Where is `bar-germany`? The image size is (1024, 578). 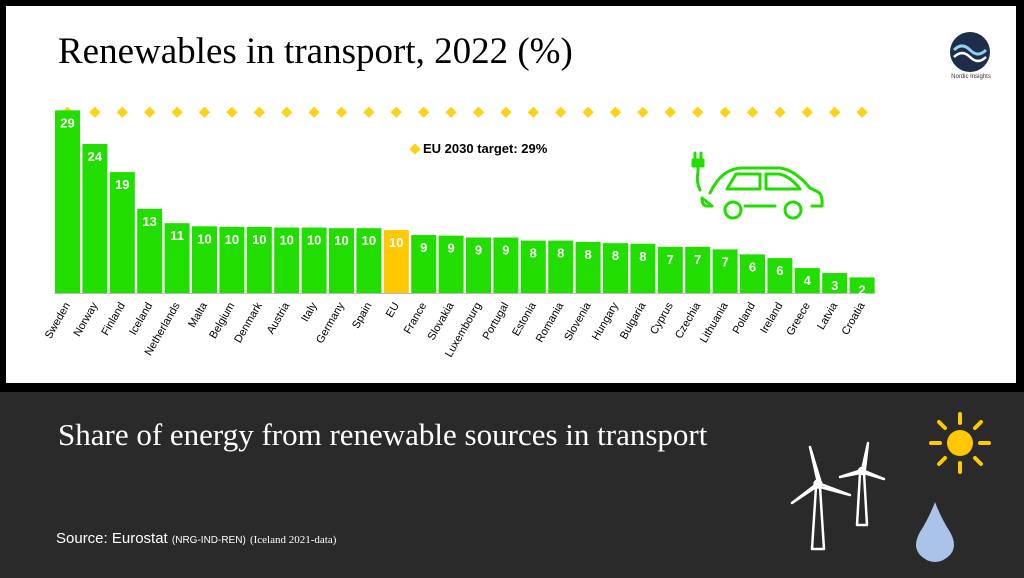
bar-germany is located at coordinates (341, 260).